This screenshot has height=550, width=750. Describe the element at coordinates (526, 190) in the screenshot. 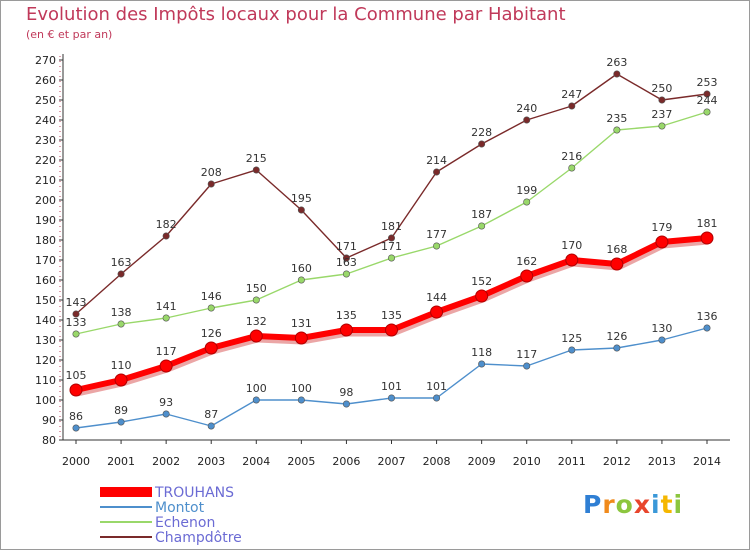

I see `data-label-echenon: 199` at that location.